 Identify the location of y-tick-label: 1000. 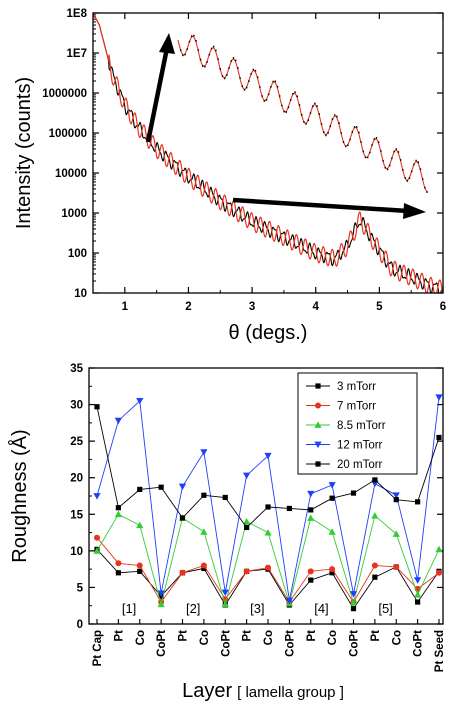
(74, 214).